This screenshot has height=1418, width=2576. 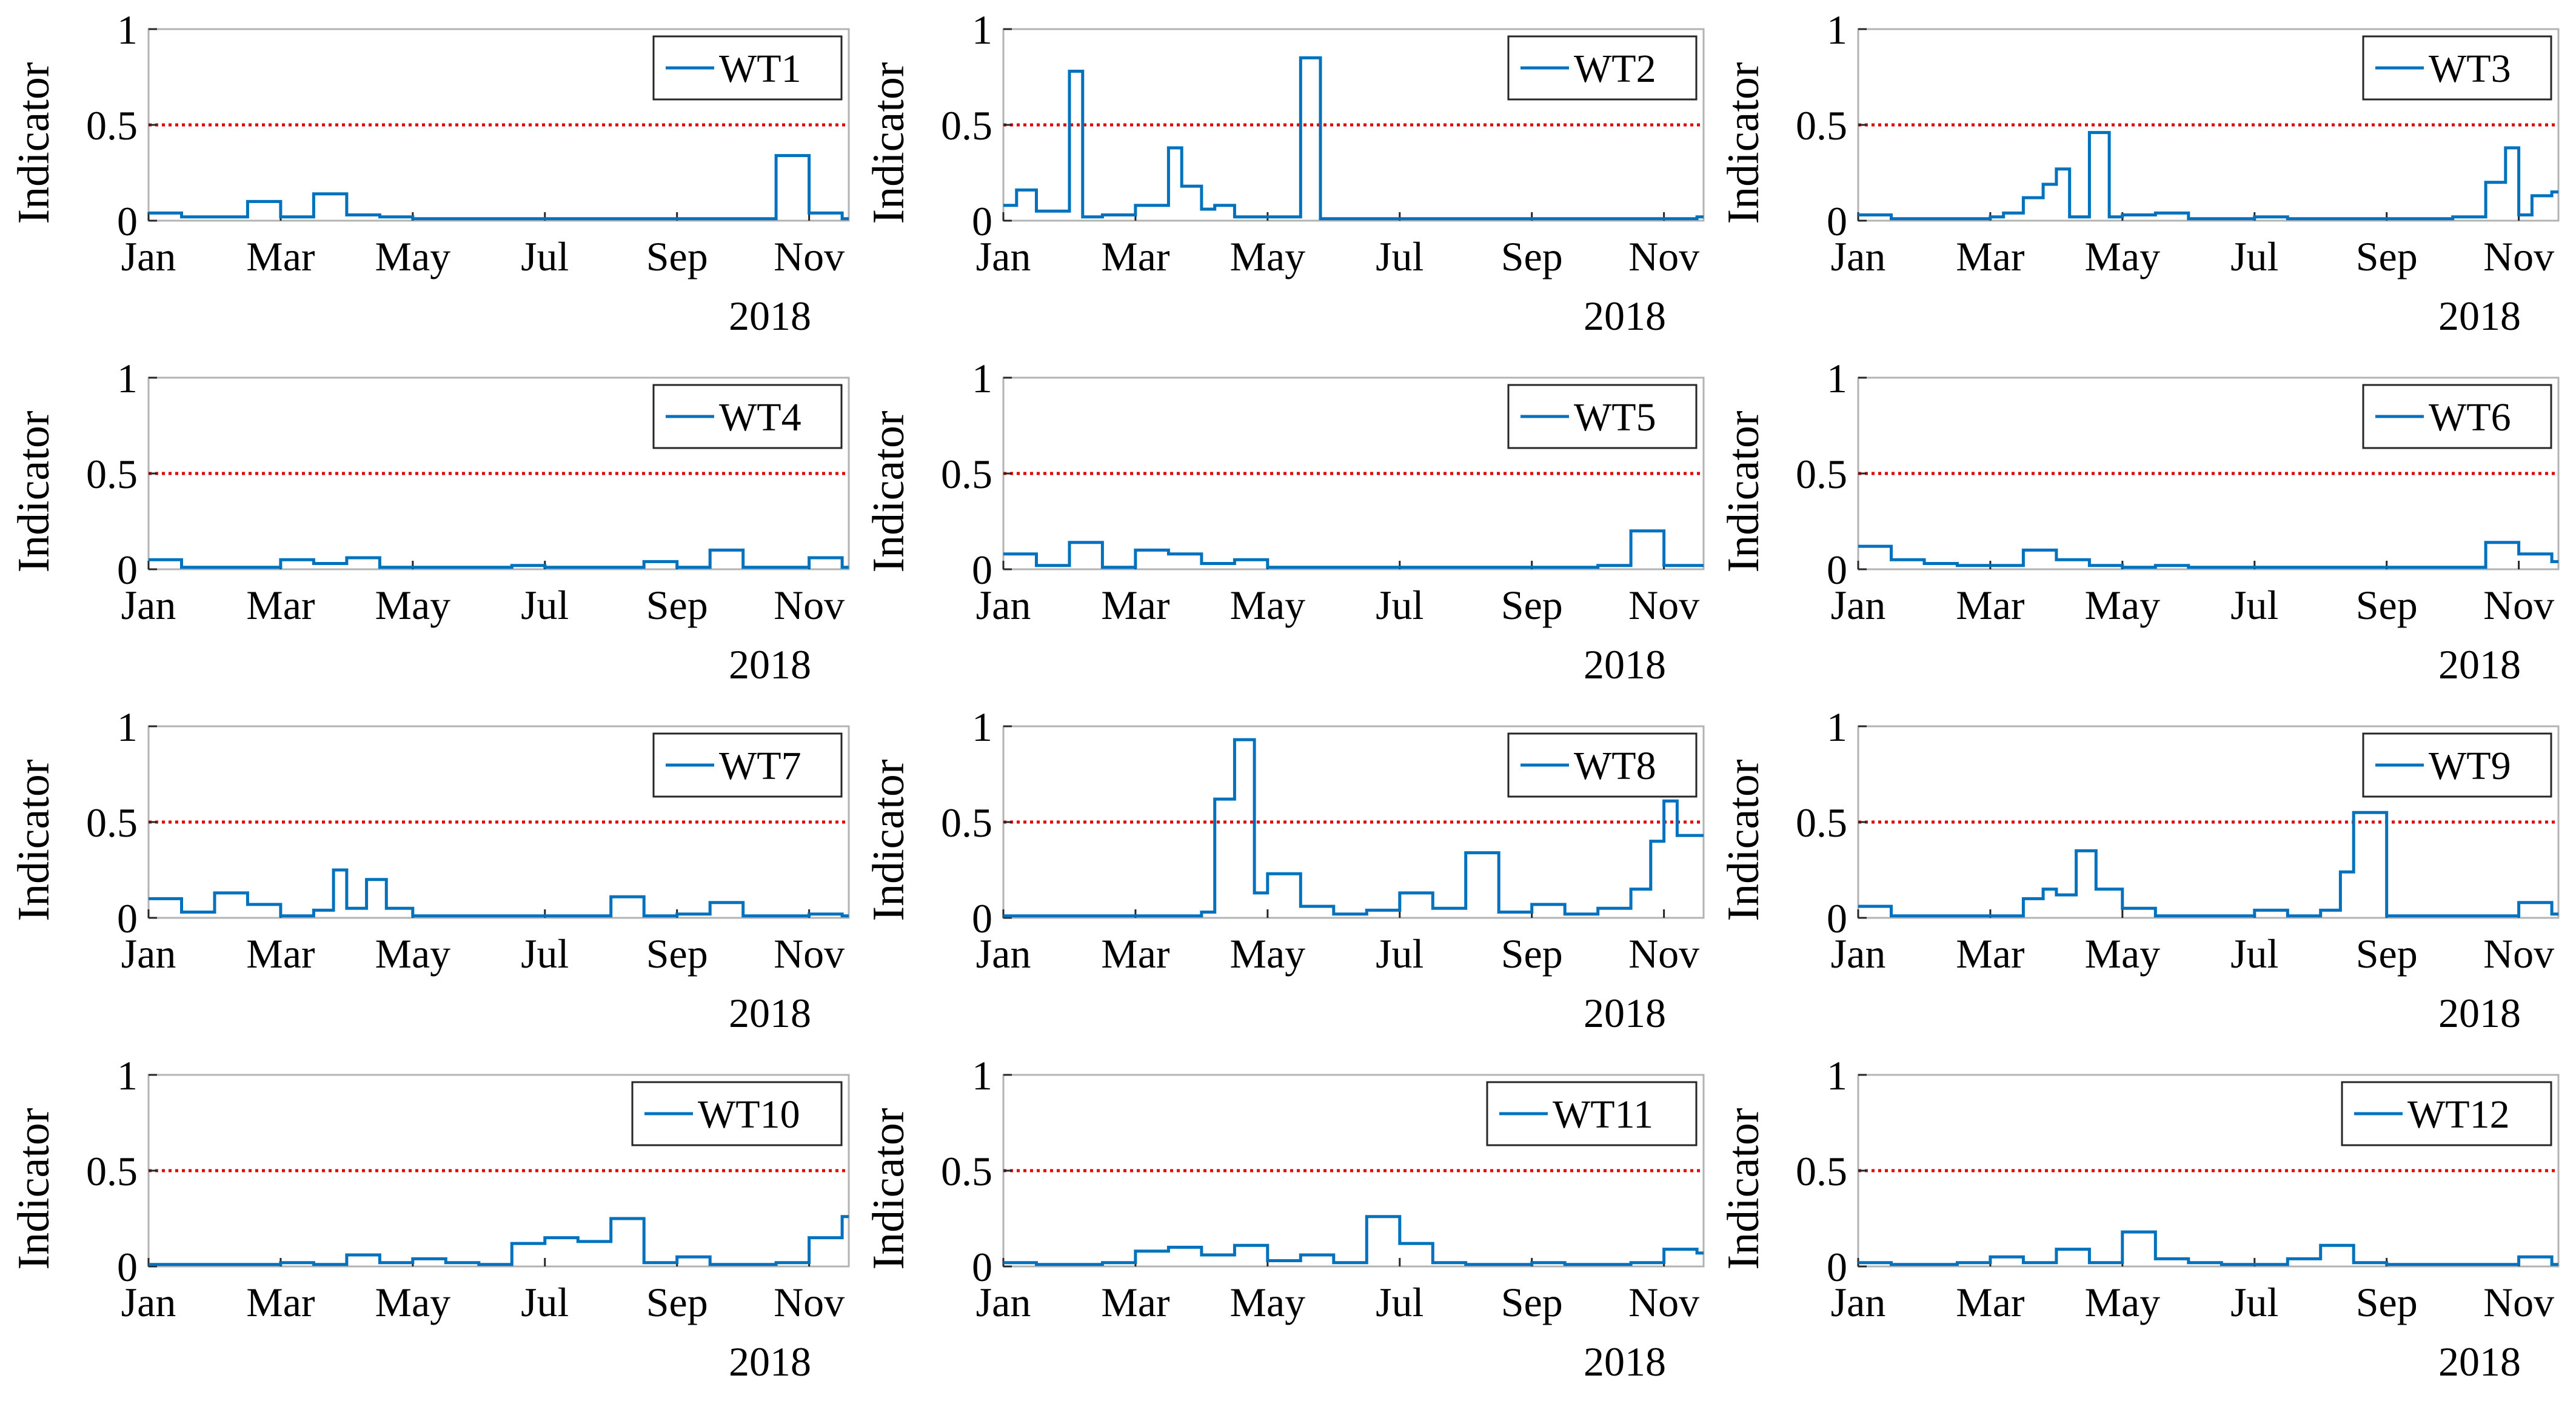 I want to click on legend-label: WT6, so click(x=2470, y=417).